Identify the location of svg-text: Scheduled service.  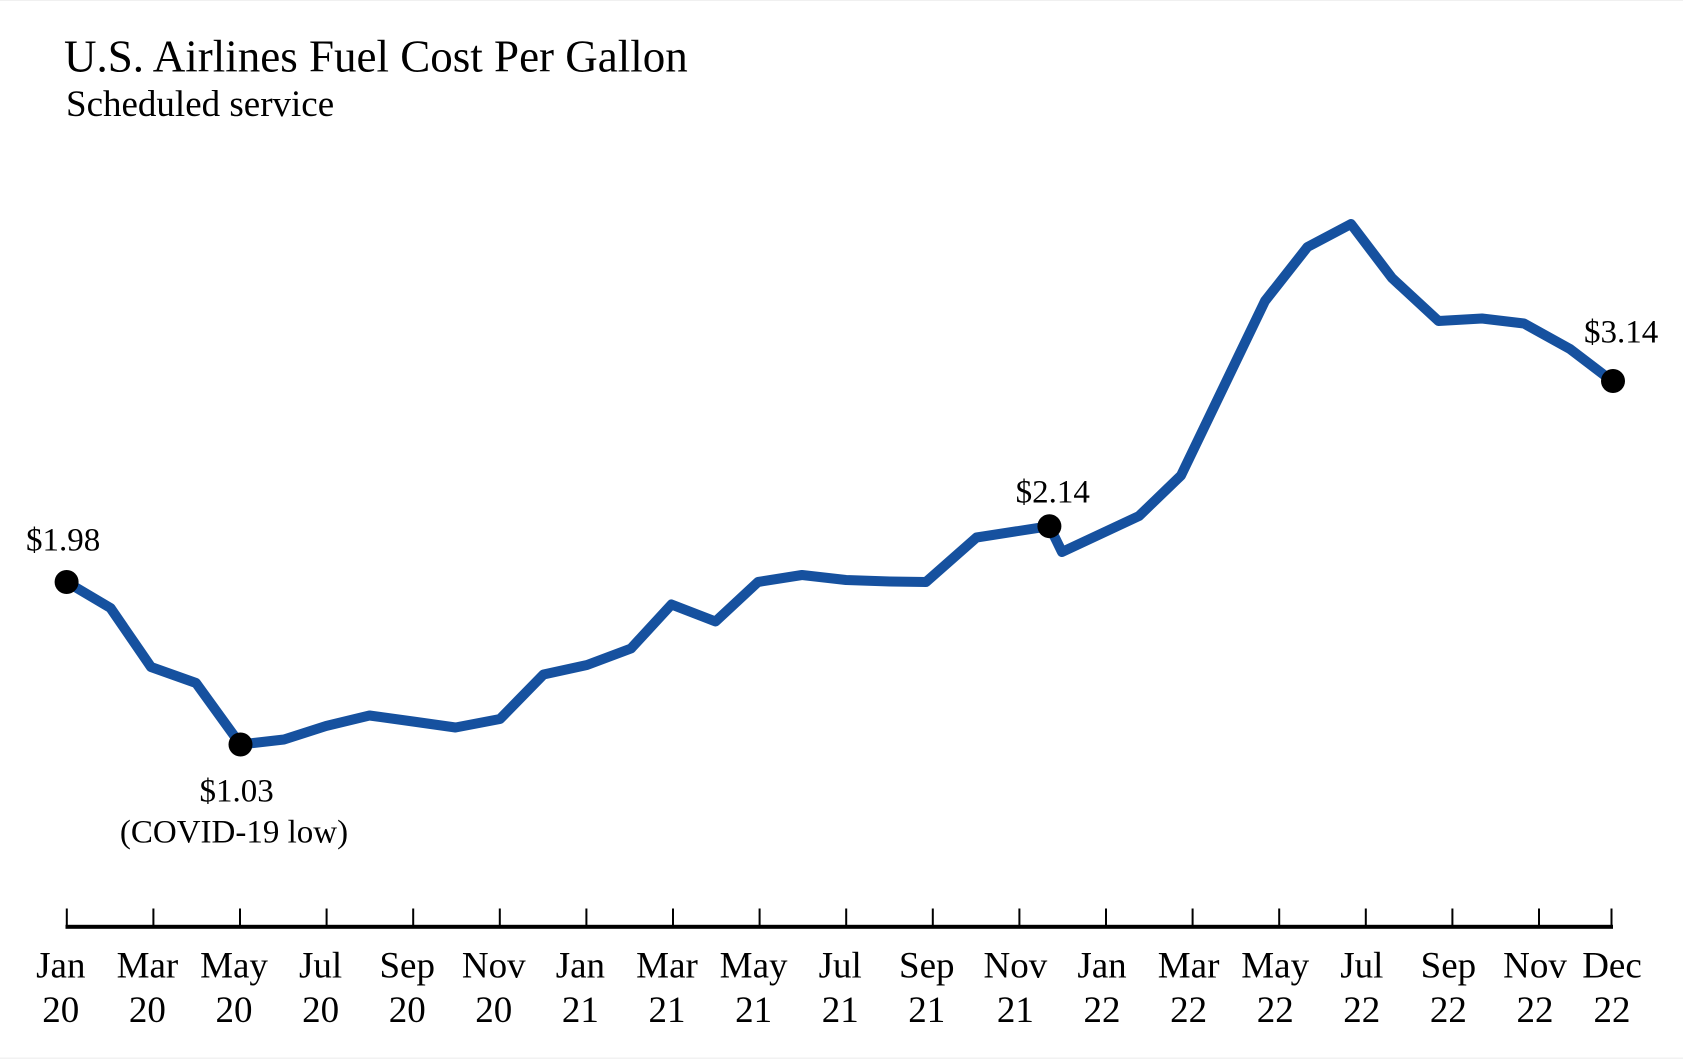
(200, 104).